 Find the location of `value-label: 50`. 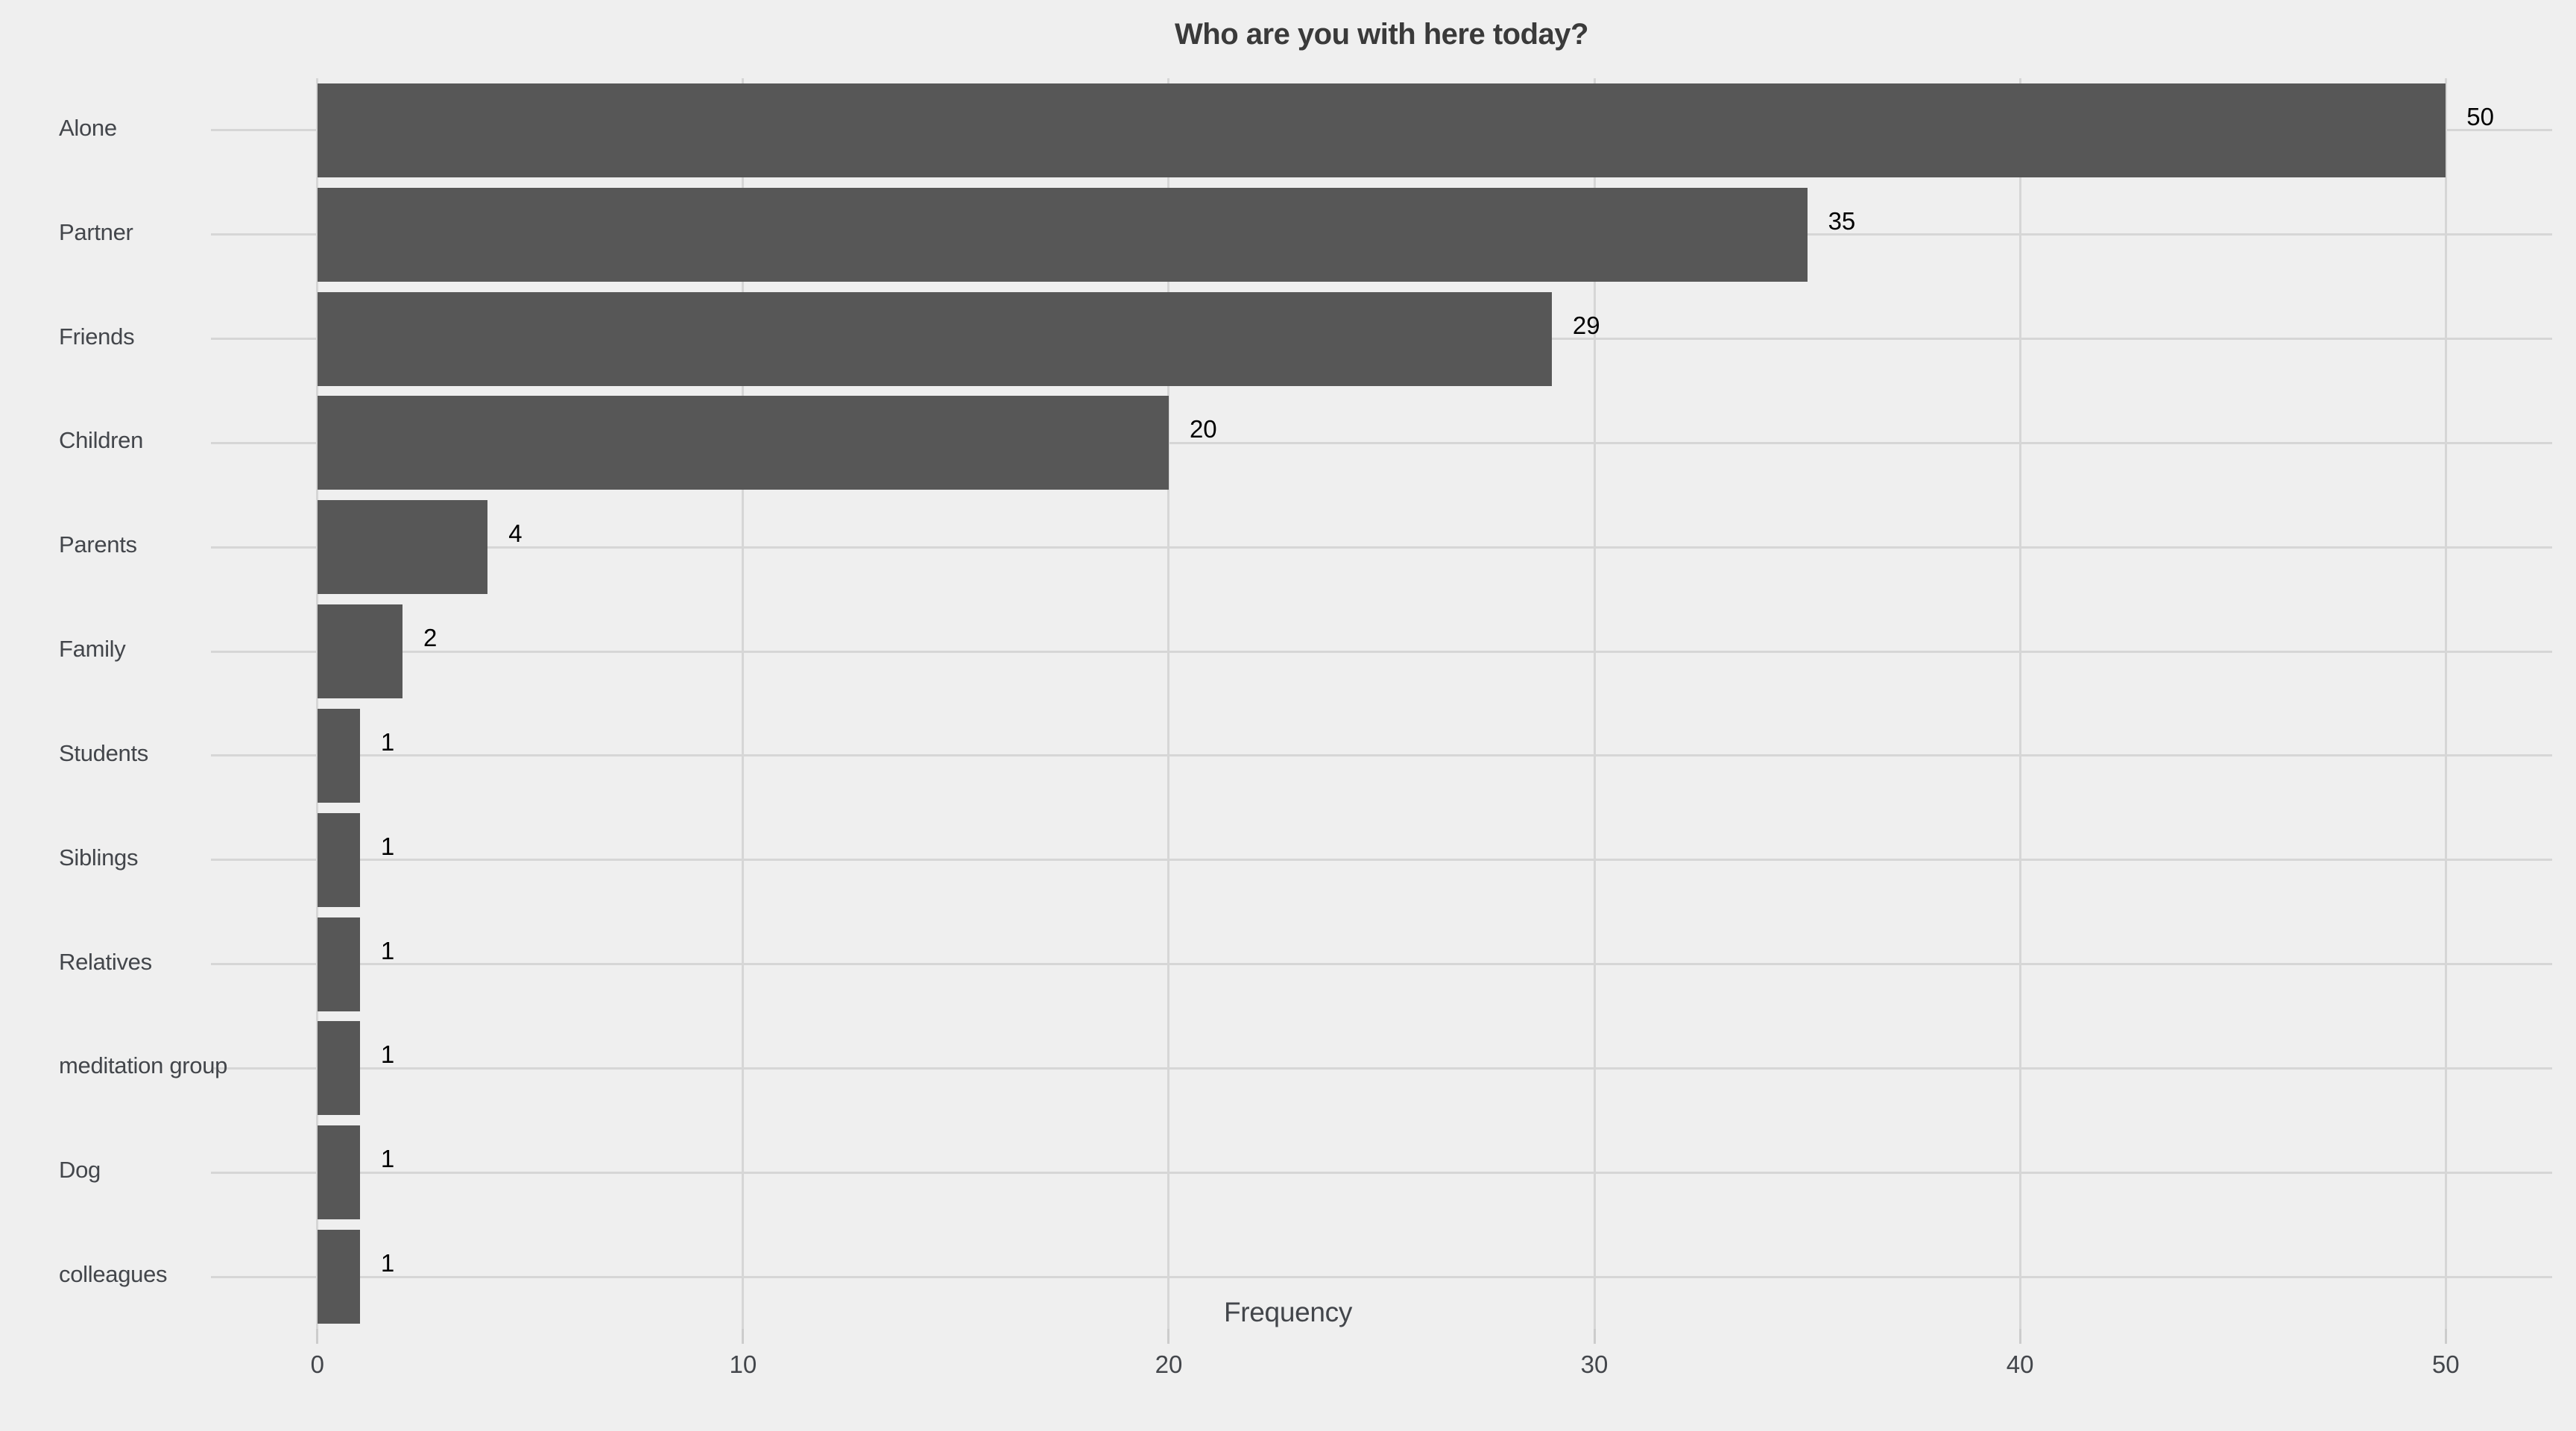

value-label: 50 is located at coordinates (2480, 116).